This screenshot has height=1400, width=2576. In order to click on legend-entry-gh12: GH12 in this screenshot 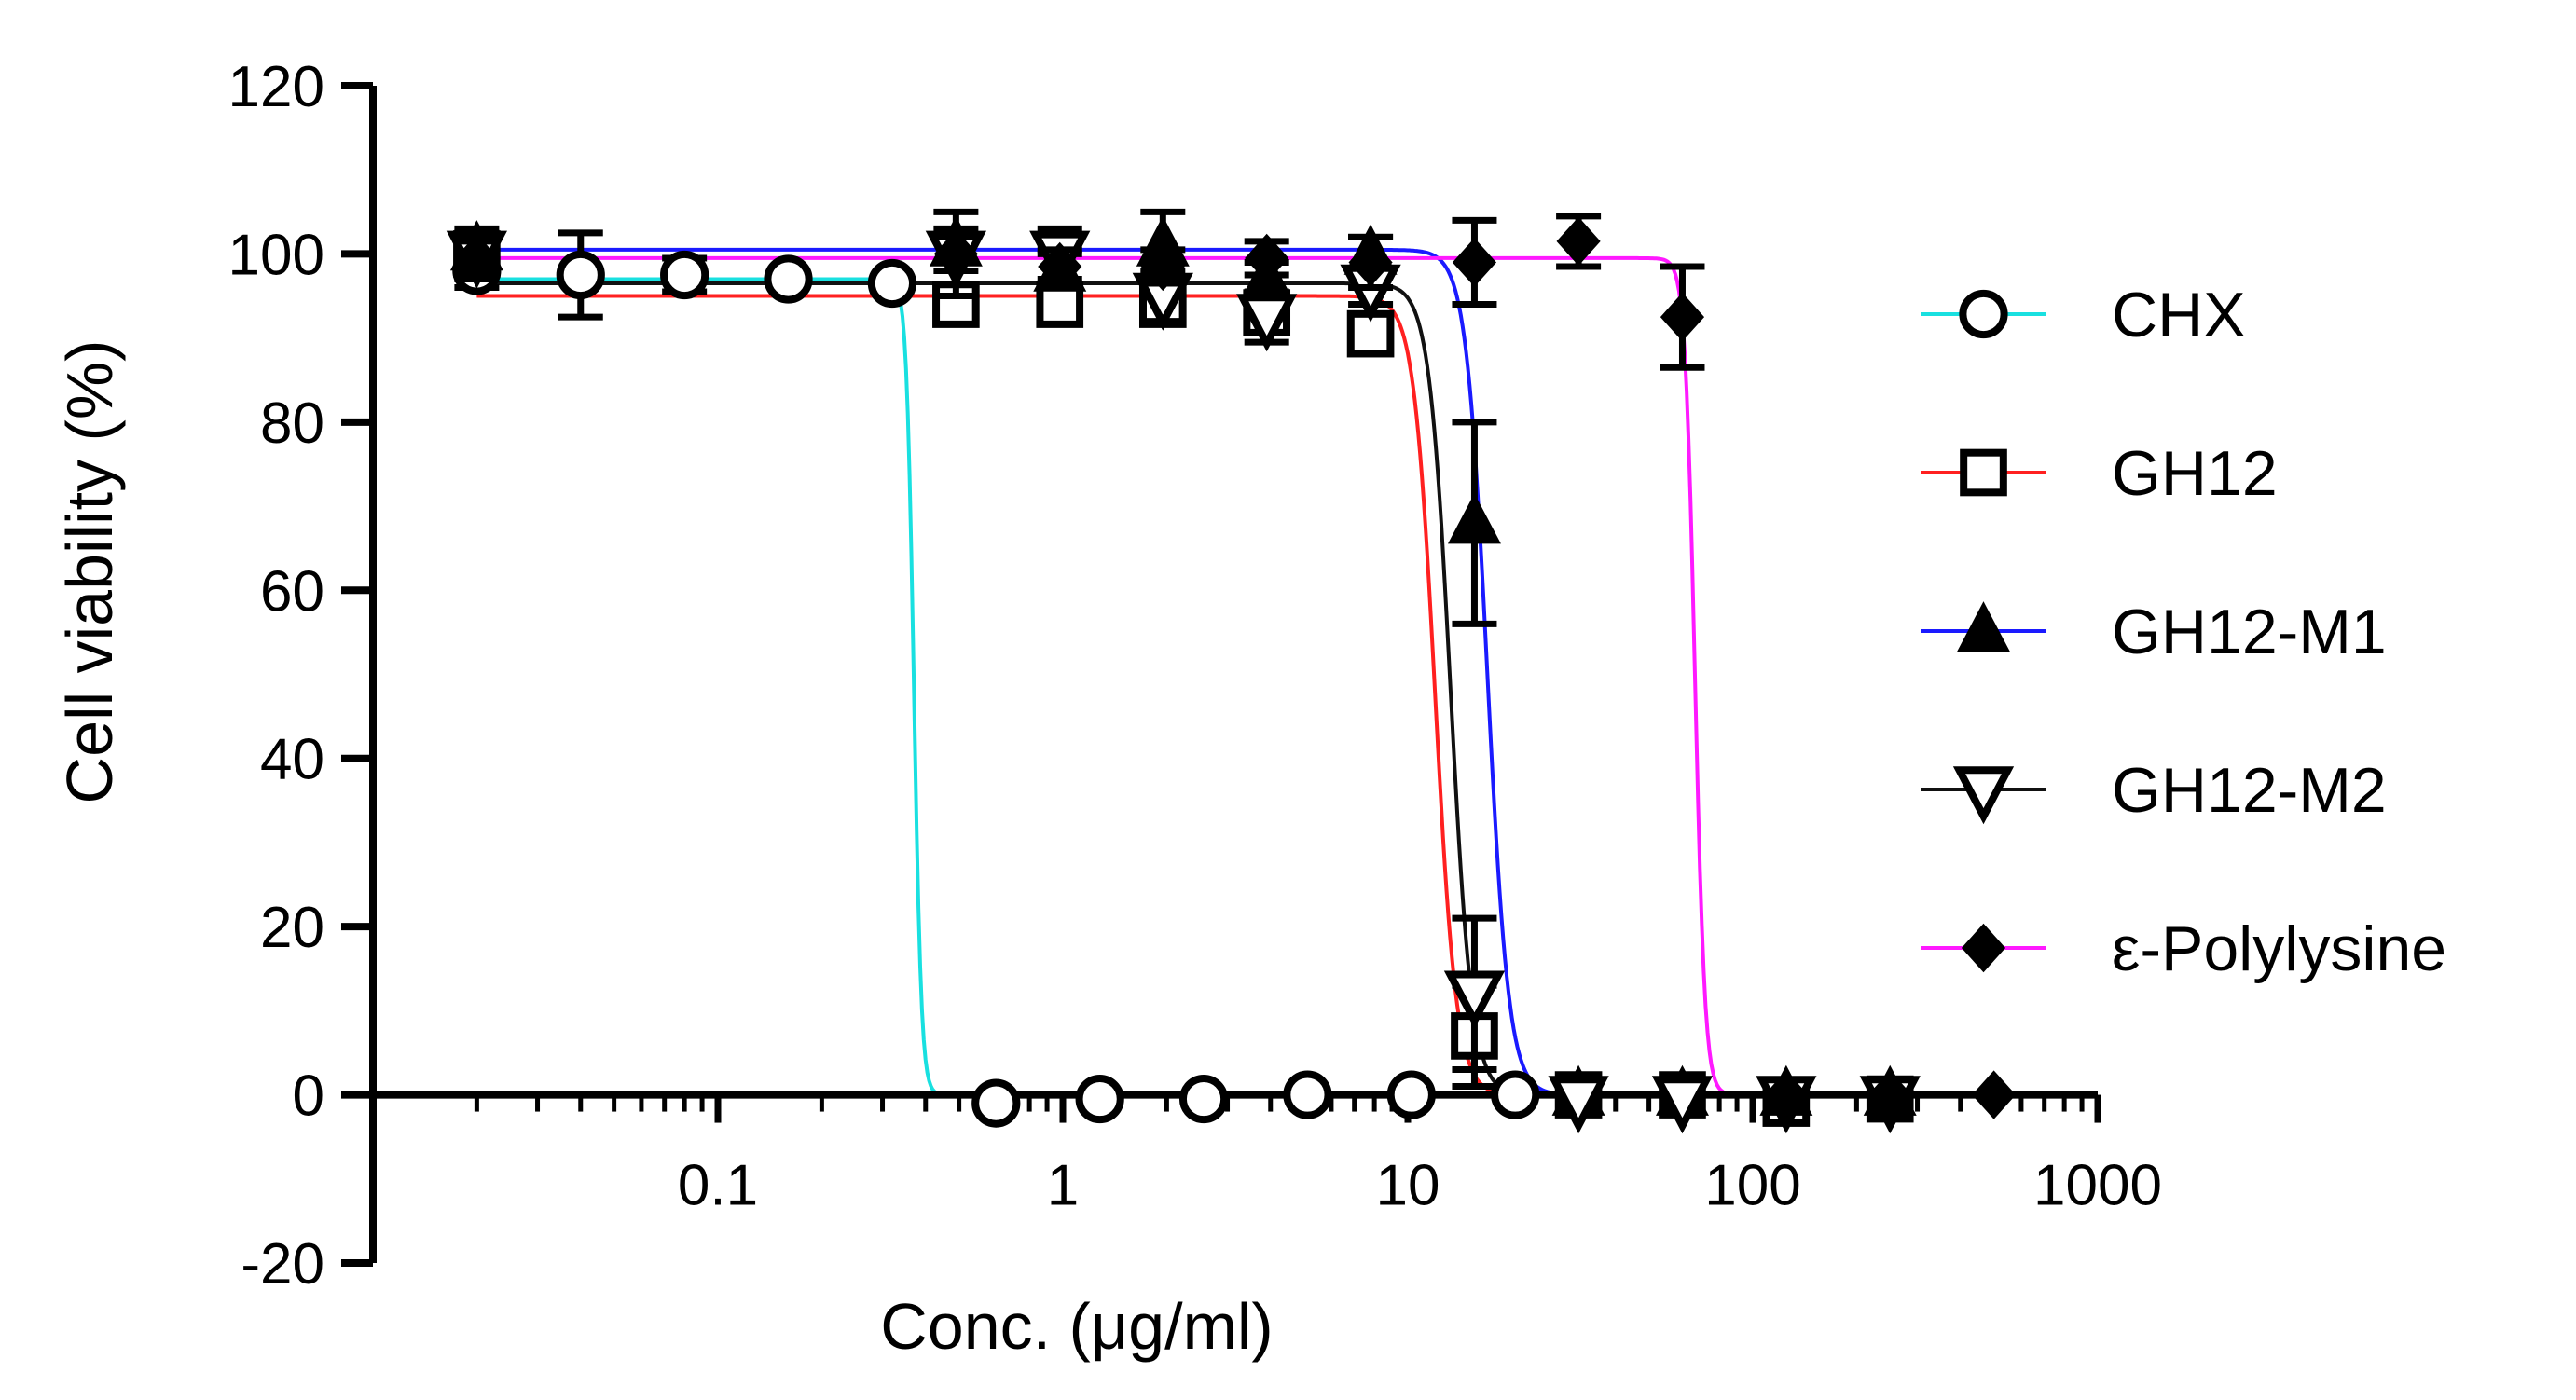, I will do `click(2099, 473)`.